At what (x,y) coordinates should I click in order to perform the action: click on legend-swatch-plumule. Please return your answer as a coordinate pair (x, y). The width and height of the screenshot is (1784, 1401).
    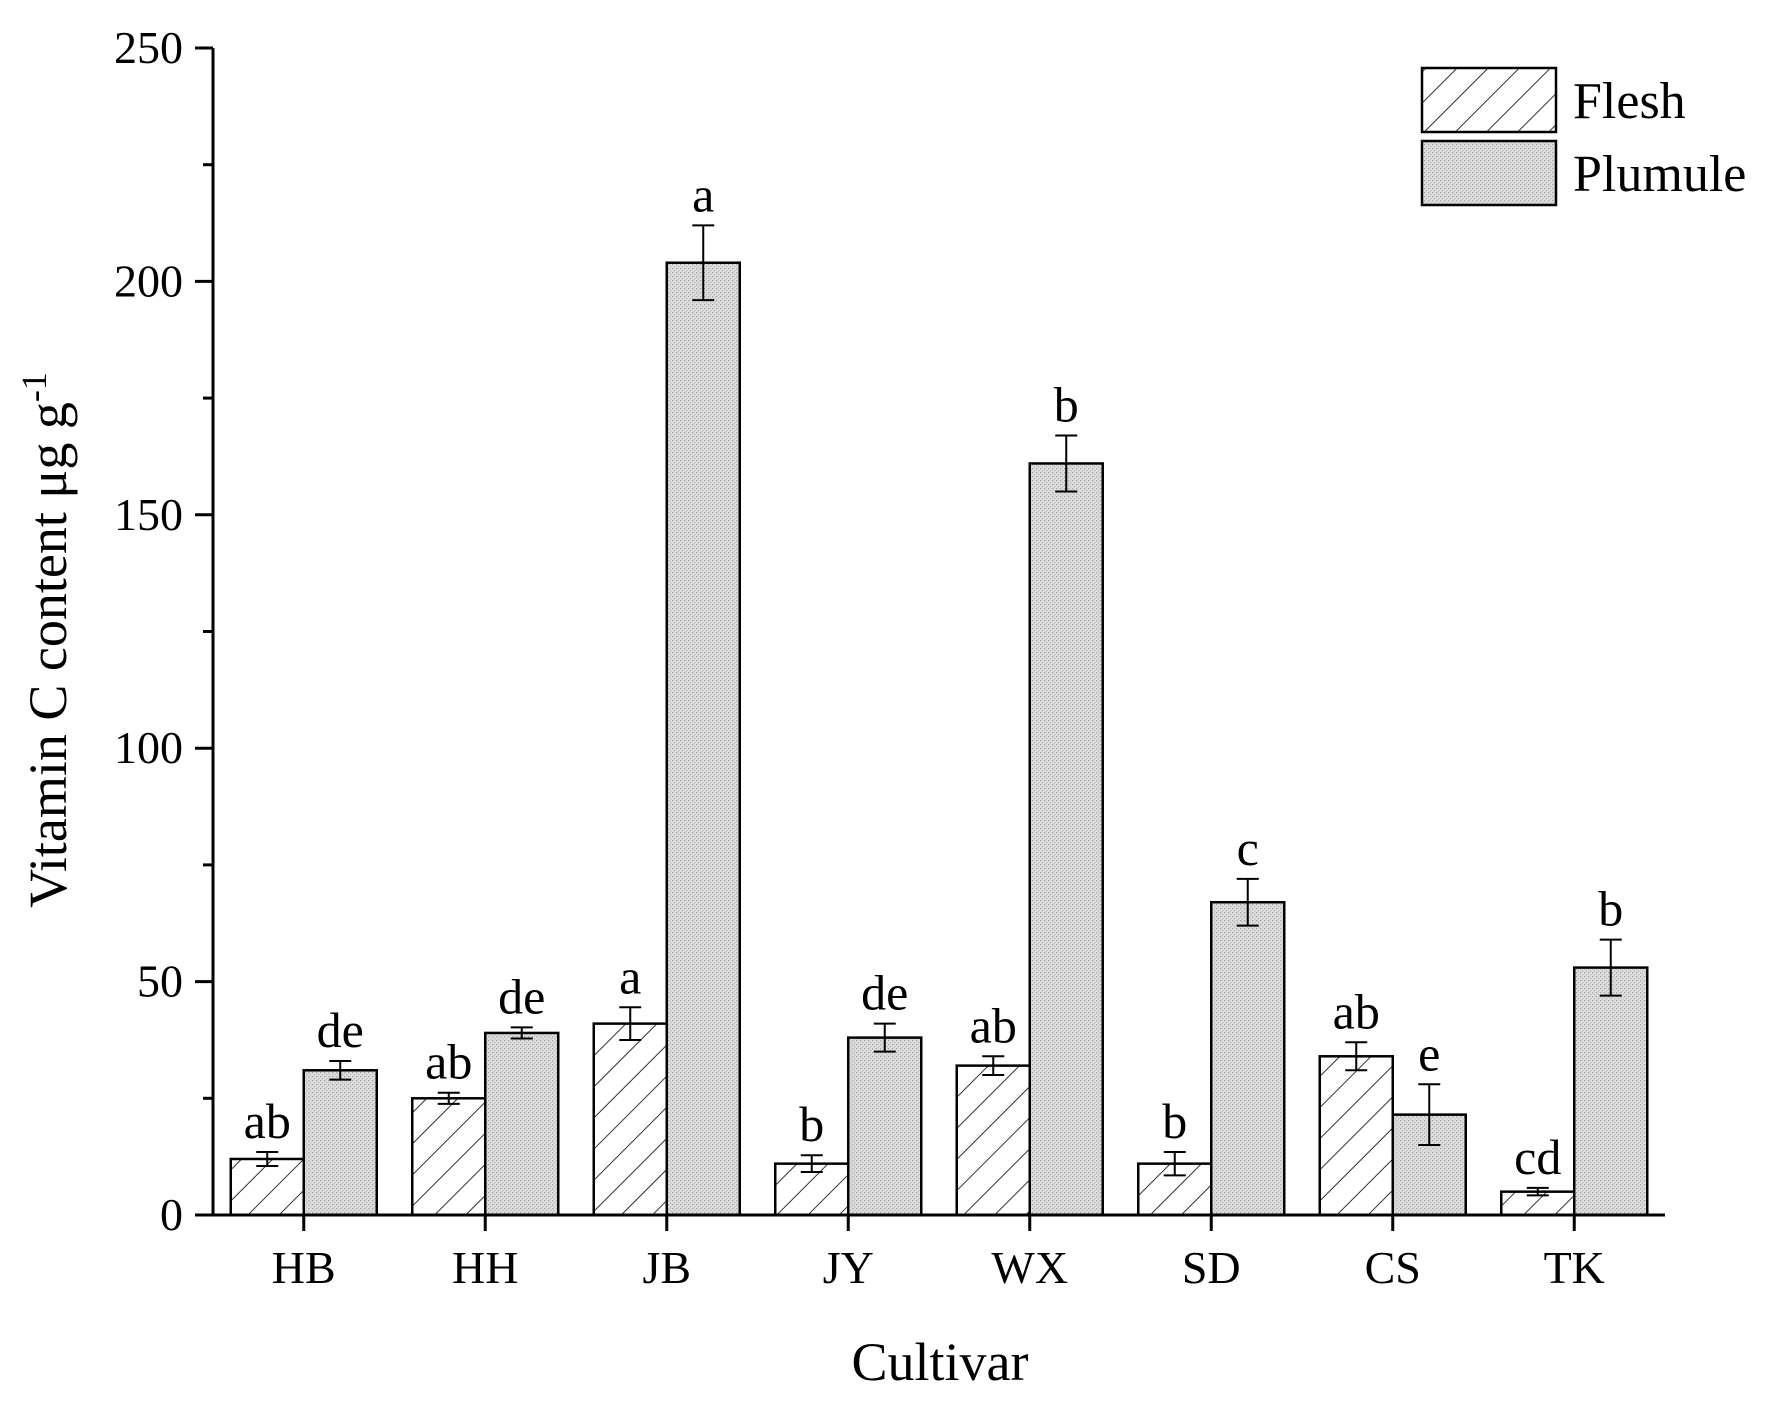
    Looking at the image, I should click on (1489, 173).